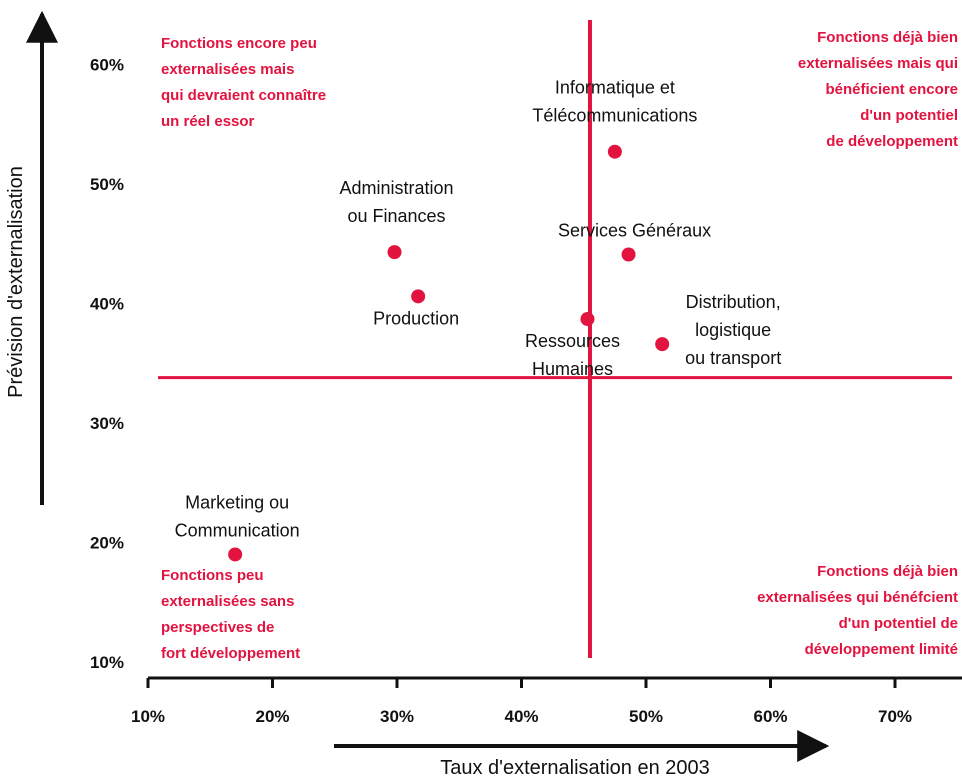 The height and width of the screenshot is (778, 962). Describe the element at coordinates (572, 355) in the screenshot. I see `data-point-label: Ressources Humaines` at that location.